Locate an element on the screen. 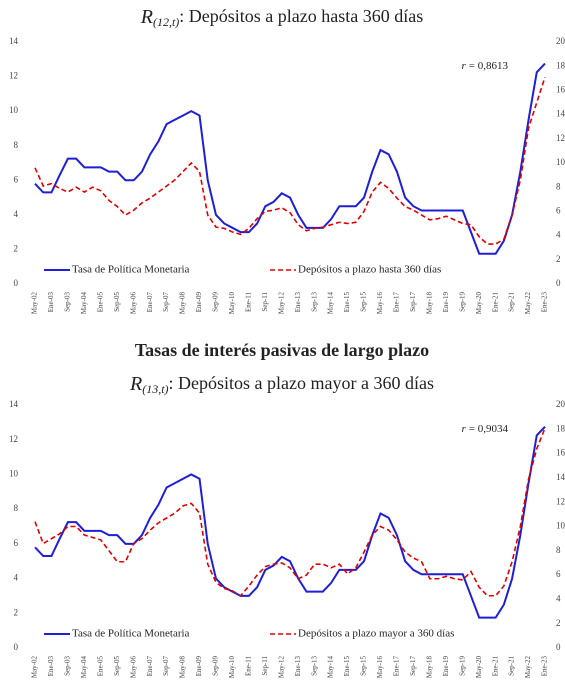 Image resolution: width=565 pixels, height=686 pixels. annotation-text: = 0,9034 is located at coordinates (489, 429).